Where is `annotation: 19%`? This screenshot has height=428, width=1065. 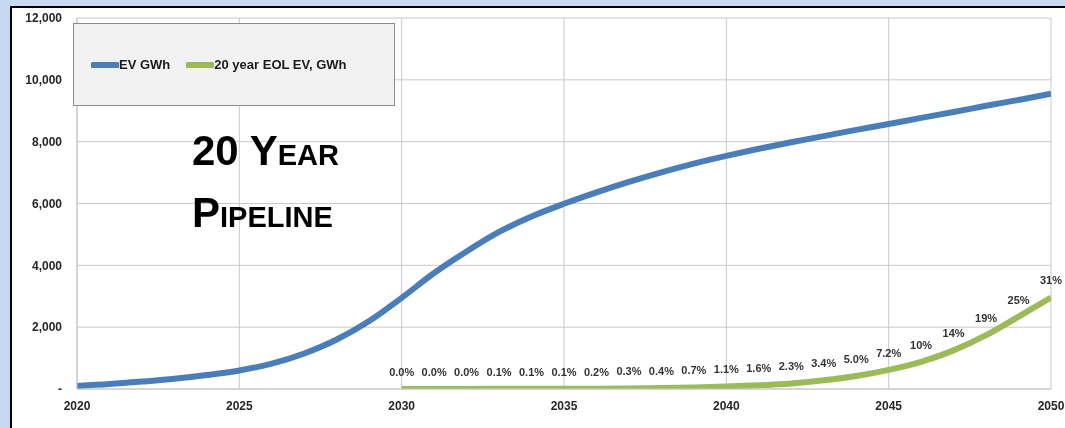
annotation: 19% is located at coordinates (986, 318).